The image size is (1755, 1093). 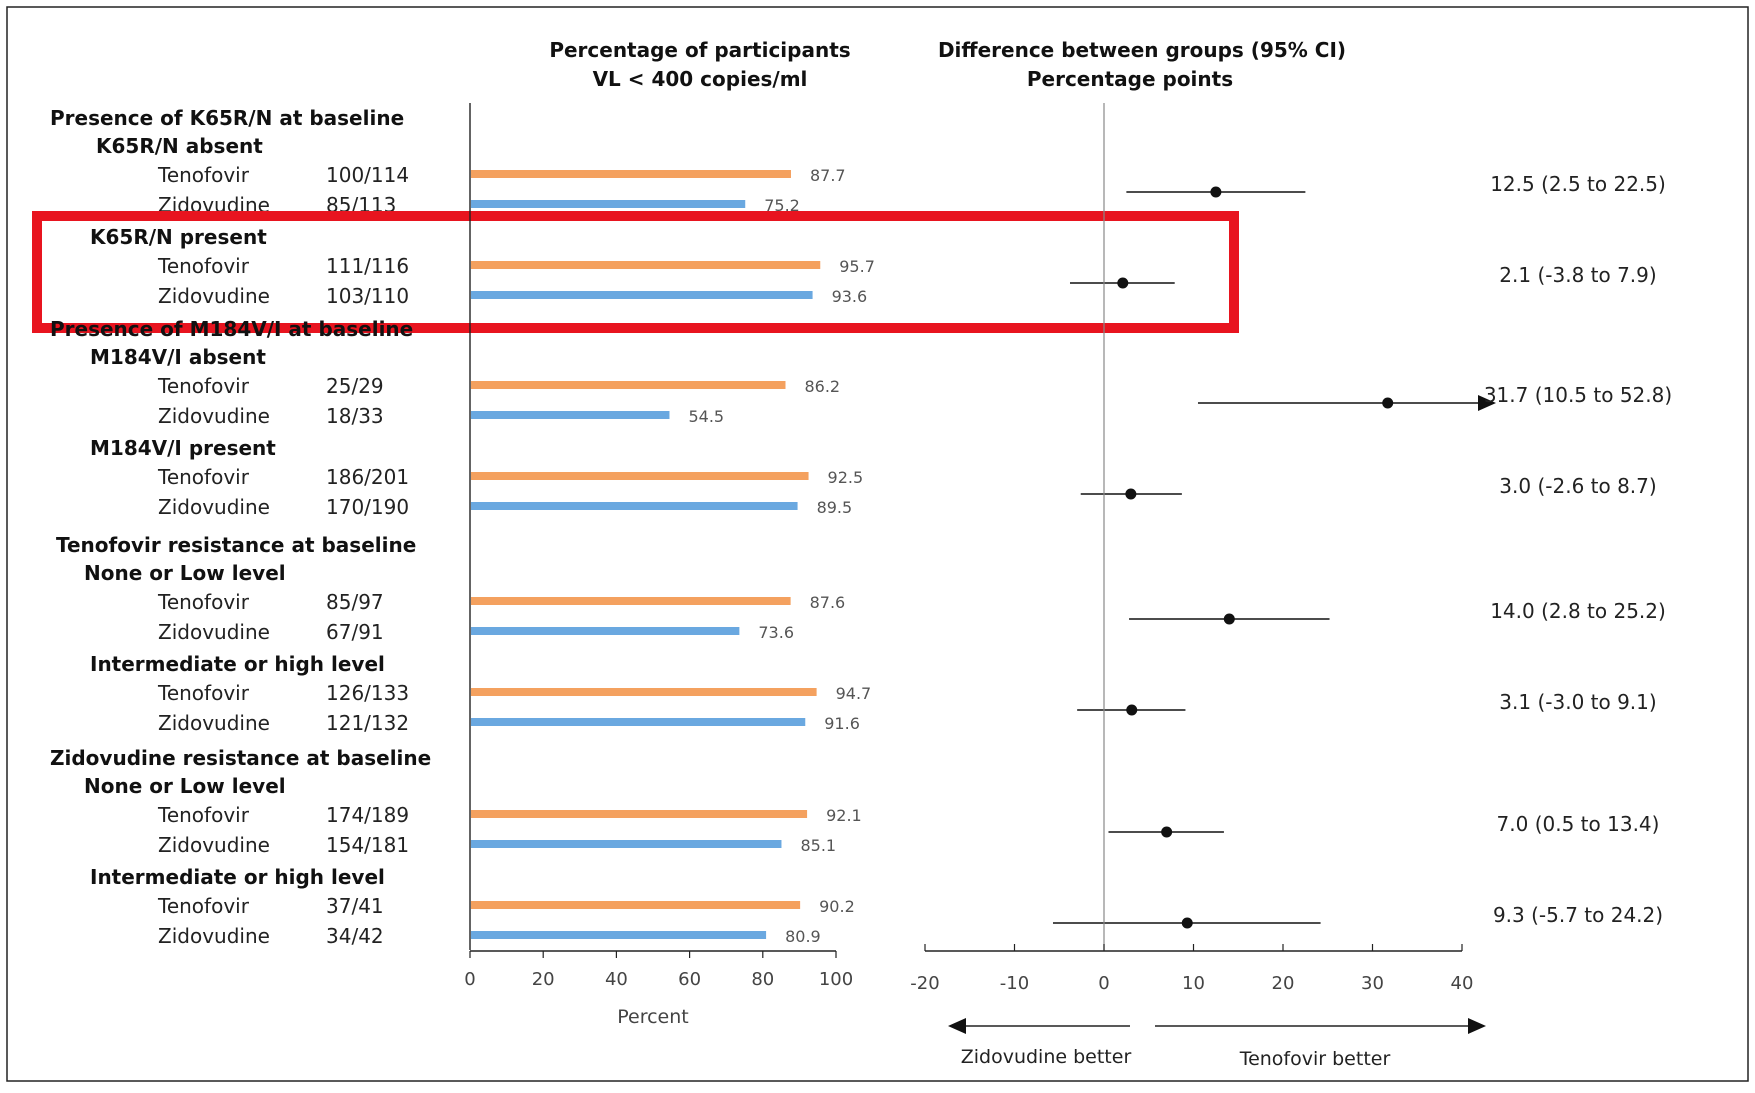 What do you see at coordinates (355, 602) in the screenshot?
I see `arm-count: 85/97` at bounding box center [355, 602].